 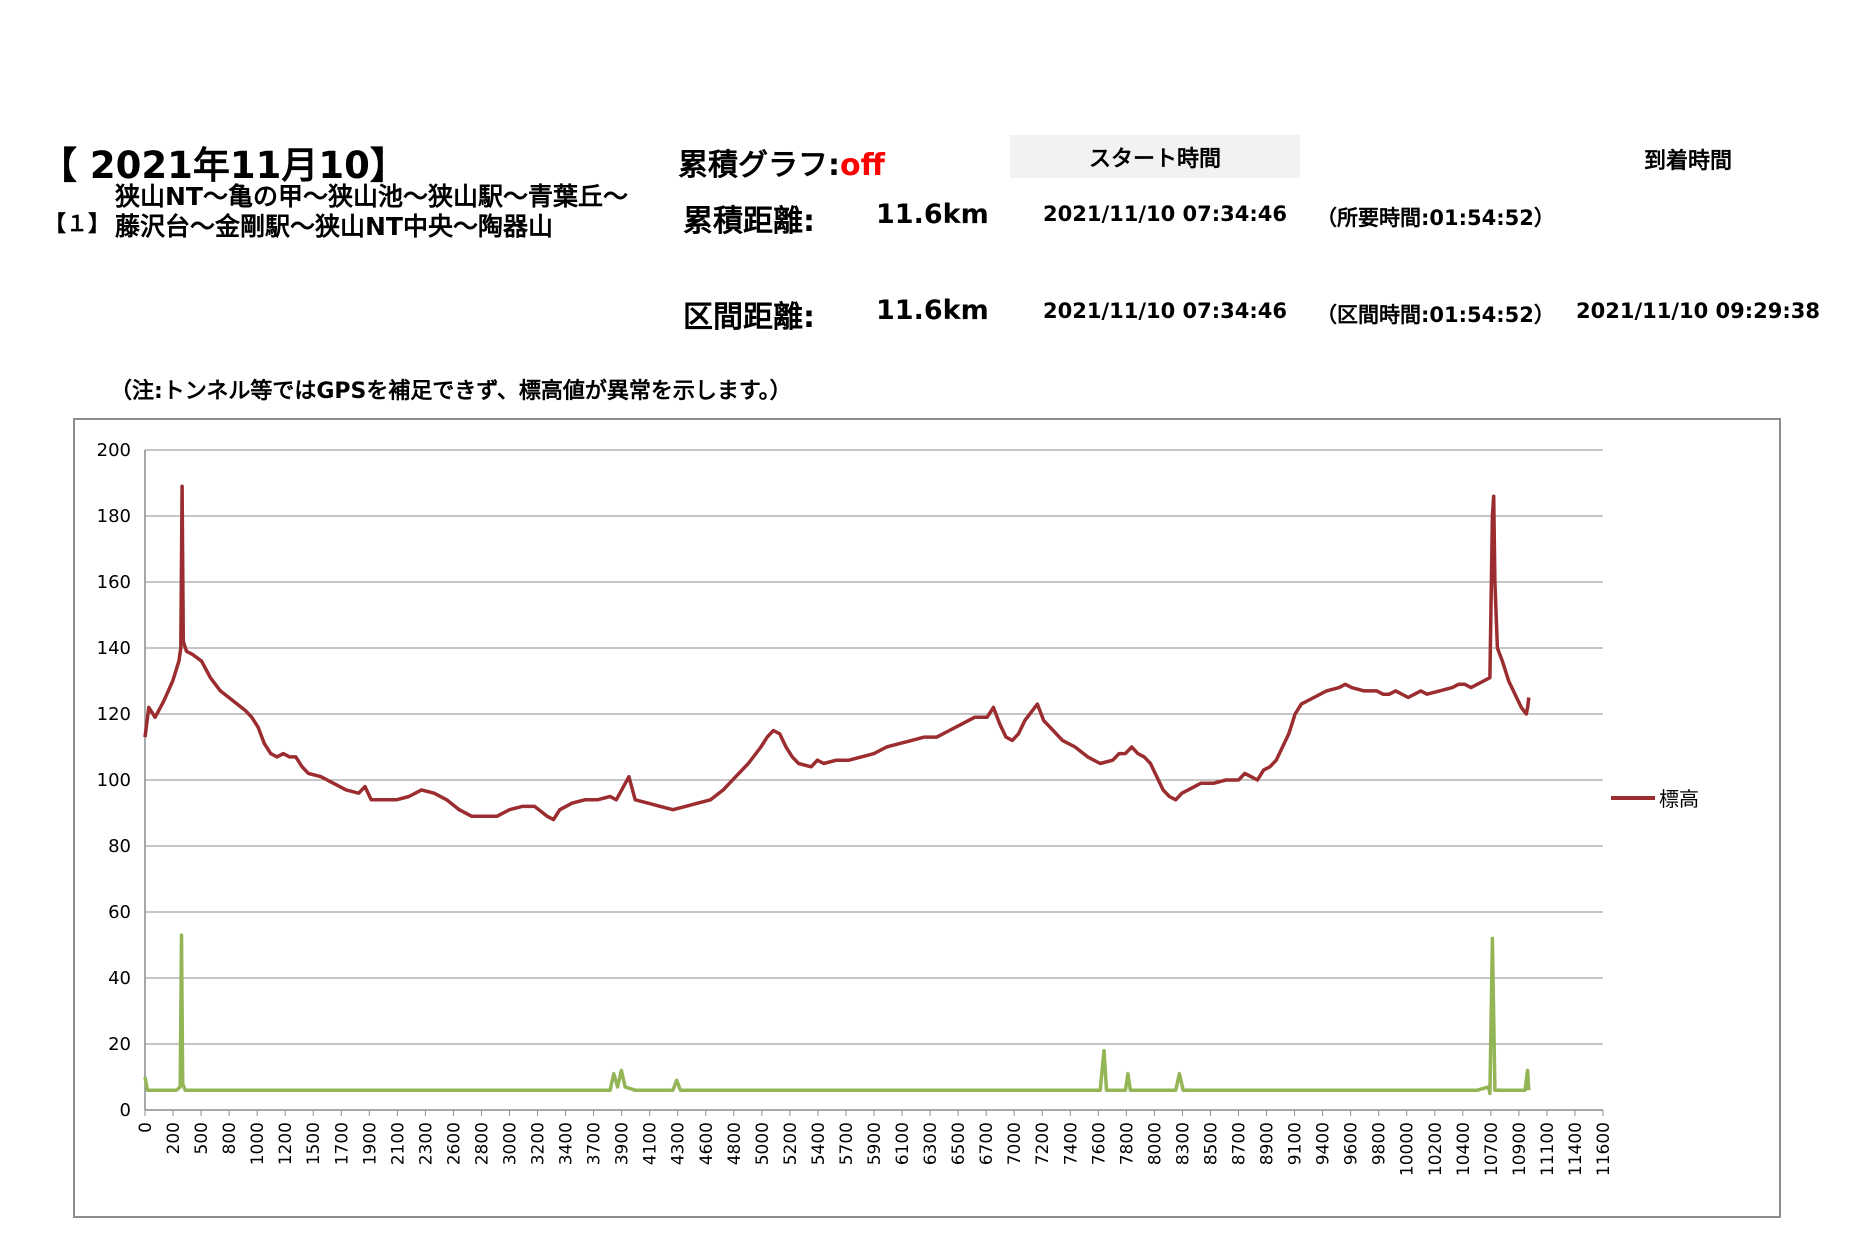 I want to click on y-tick-label-40: 40, so click(x=119, y=978).